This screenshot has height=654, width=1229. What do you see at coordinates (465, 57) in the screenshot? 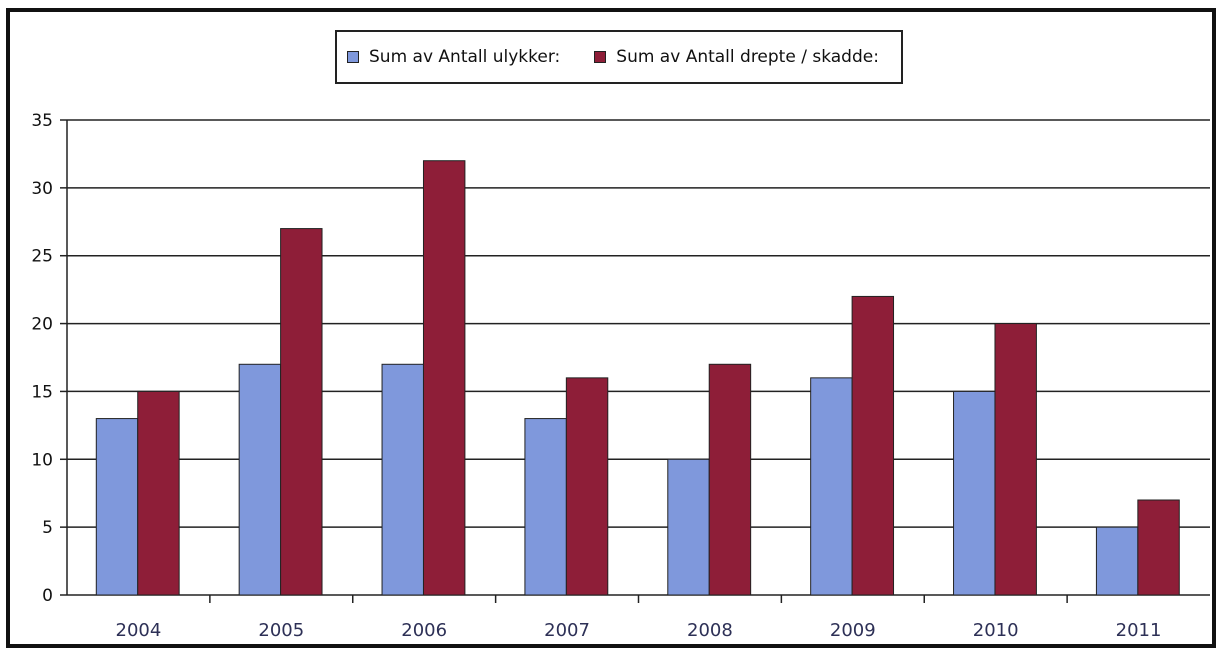
I see `legend-label-ulykker: Sum av Antall ulykker:` at bounding box center [465, 57].